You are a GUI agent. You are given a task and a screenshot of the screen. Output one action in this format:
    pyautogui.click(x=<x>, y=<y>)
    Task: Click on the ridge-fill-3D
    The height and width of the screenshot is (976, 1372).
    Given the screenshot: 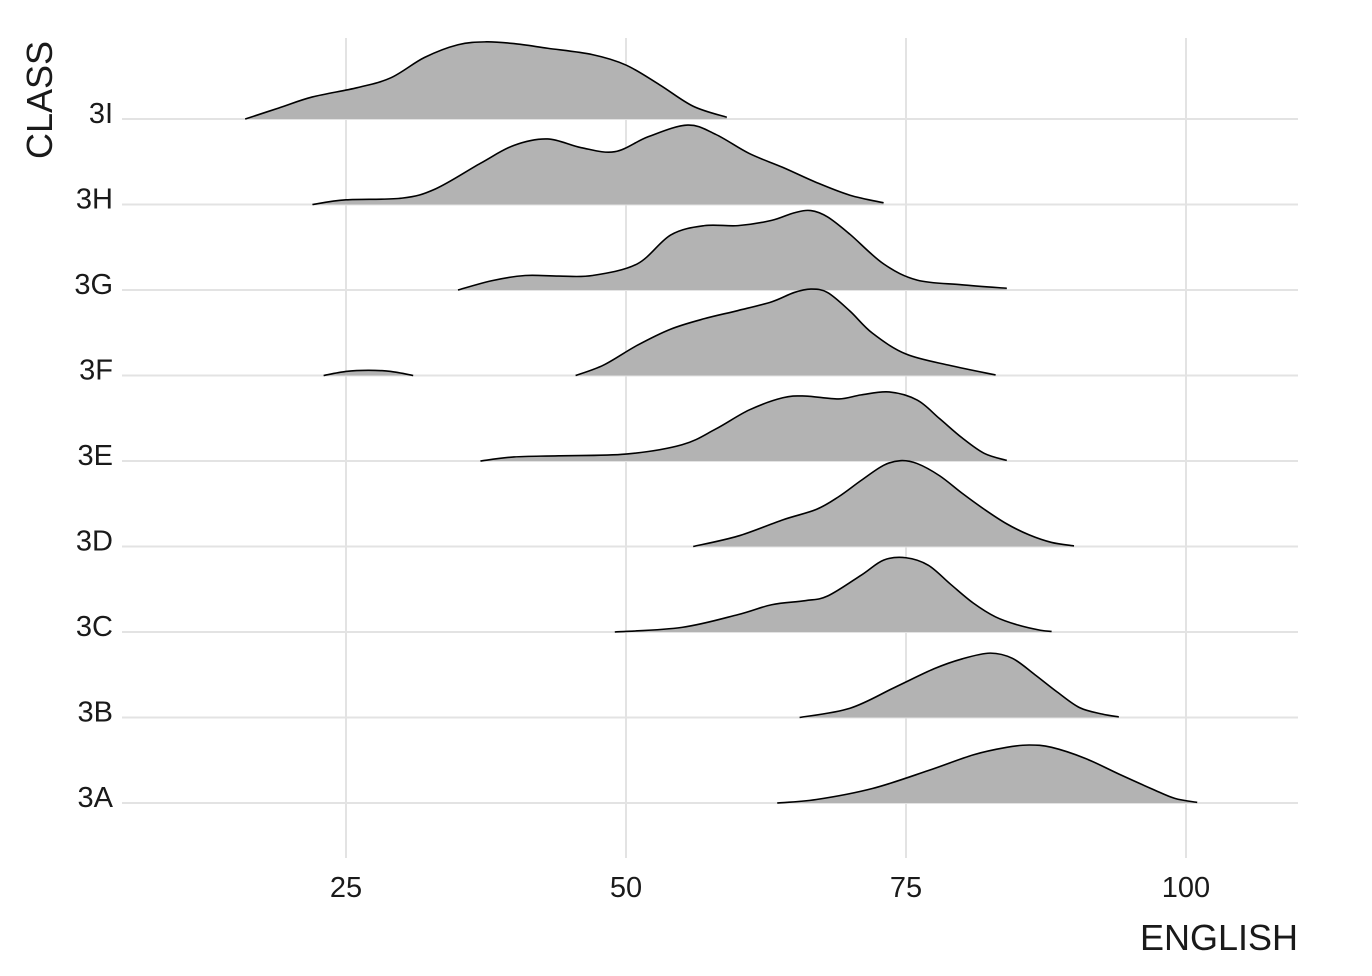 What is the action you would take?
    pyautogui.click(x=883, y=503)
    